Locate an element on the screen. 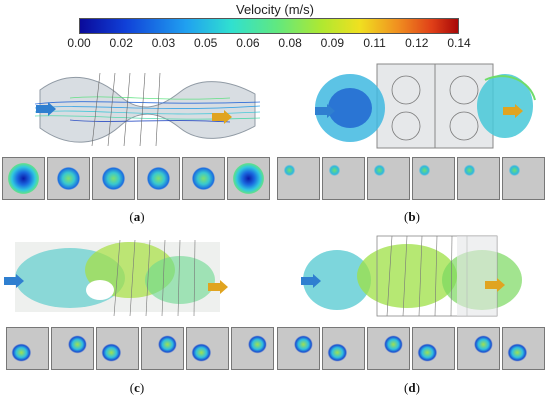 Image resolution: width=550 pixels, height=401 pixels. colorbar-tick-label: 0.09 is located at coordinates (332, 43).